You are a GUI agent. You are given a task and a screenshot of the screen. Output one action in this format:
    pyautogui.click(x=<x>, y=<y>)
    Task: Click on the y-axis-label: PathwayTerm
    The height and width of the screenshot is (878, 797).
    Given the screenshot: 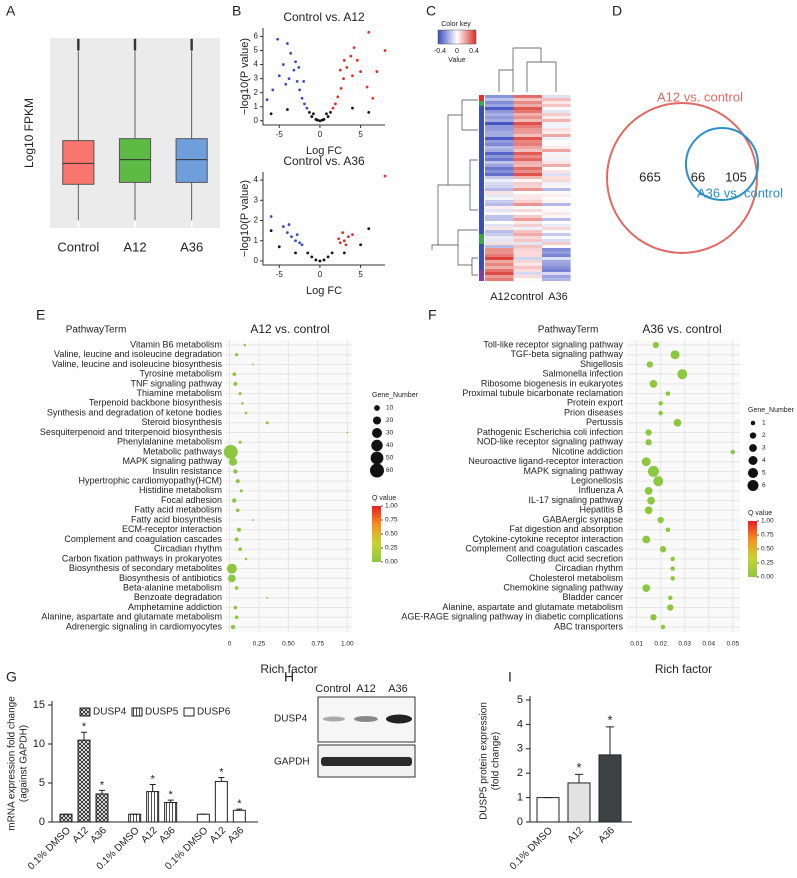 What is the action you would take?
    pyautogui.click(x=568, y=330)
    